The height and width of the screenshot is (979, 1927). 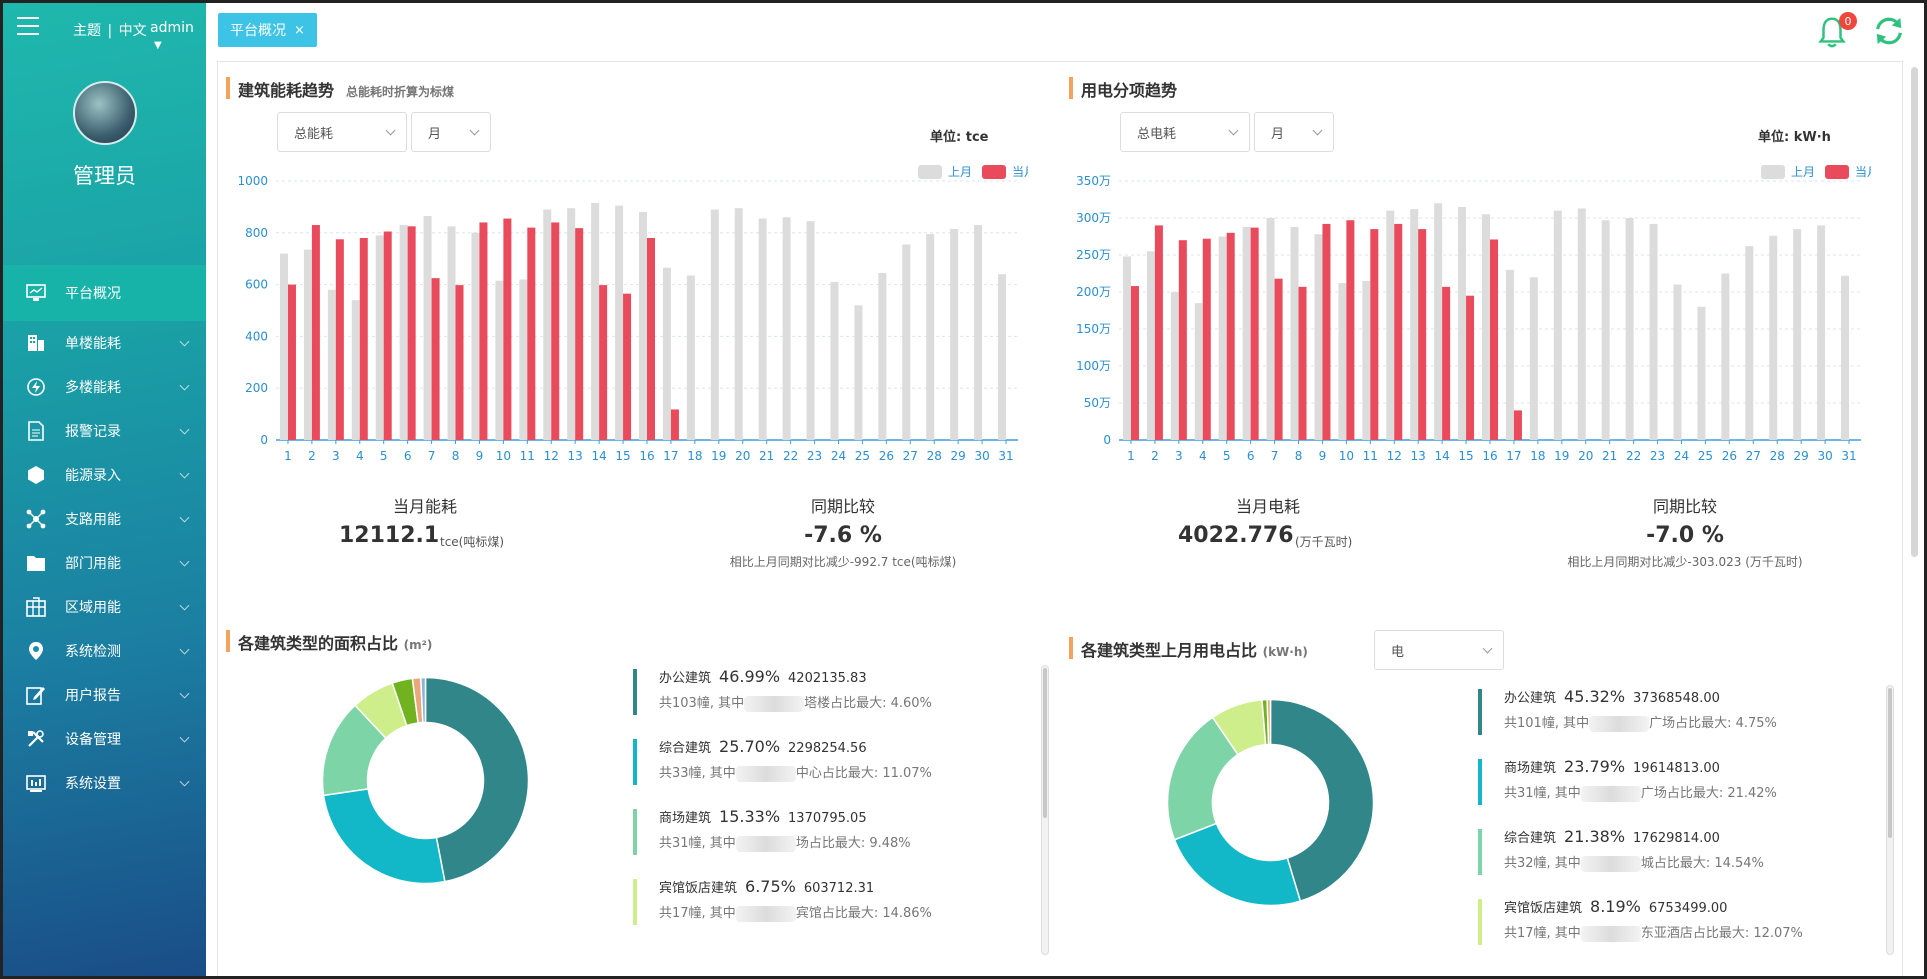 What do you see at coordinates (104, 651) in the screenshot?
I see `sidebar-item-system-detection: 系统检测` at bounding box center [104, 651].